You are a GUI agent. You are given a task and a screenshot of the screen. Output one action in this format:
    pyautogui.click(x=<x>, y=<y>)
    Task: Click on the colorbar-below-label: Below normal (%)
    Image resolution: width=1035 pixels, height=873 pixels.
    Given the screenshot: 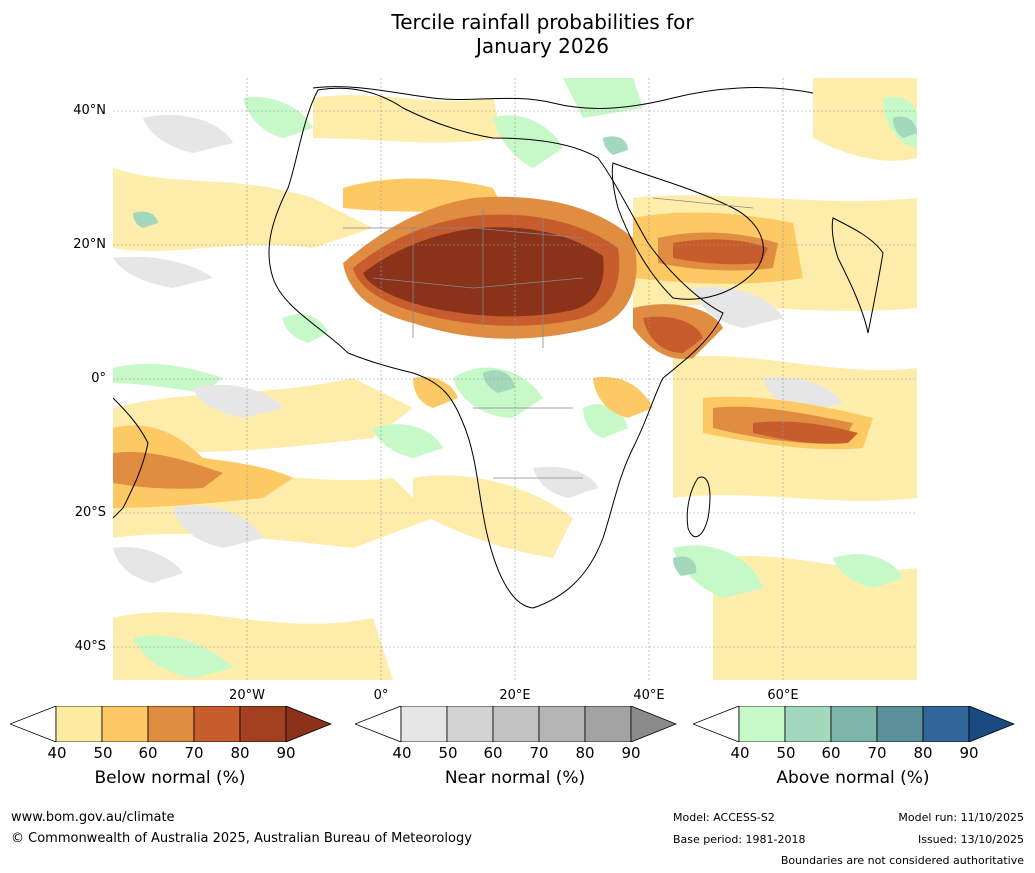 What is the action you would take?
    pyautogui.click(x=170, y=778)
    